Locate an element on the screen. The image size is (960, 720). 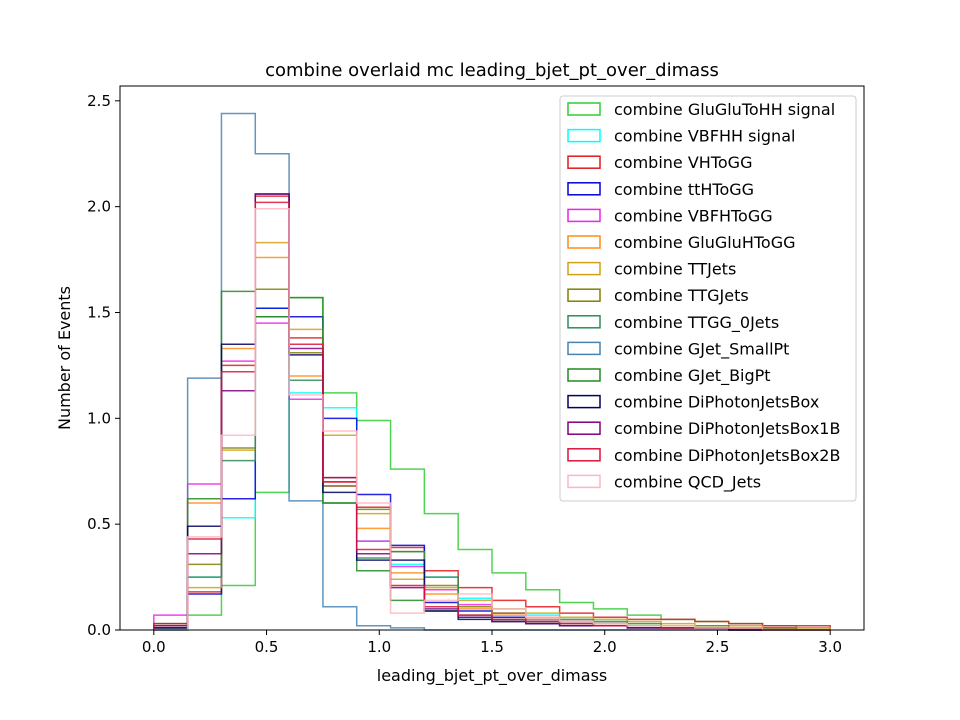
legend-entry-label: combine TTJets is located at coordinates (675, 269).